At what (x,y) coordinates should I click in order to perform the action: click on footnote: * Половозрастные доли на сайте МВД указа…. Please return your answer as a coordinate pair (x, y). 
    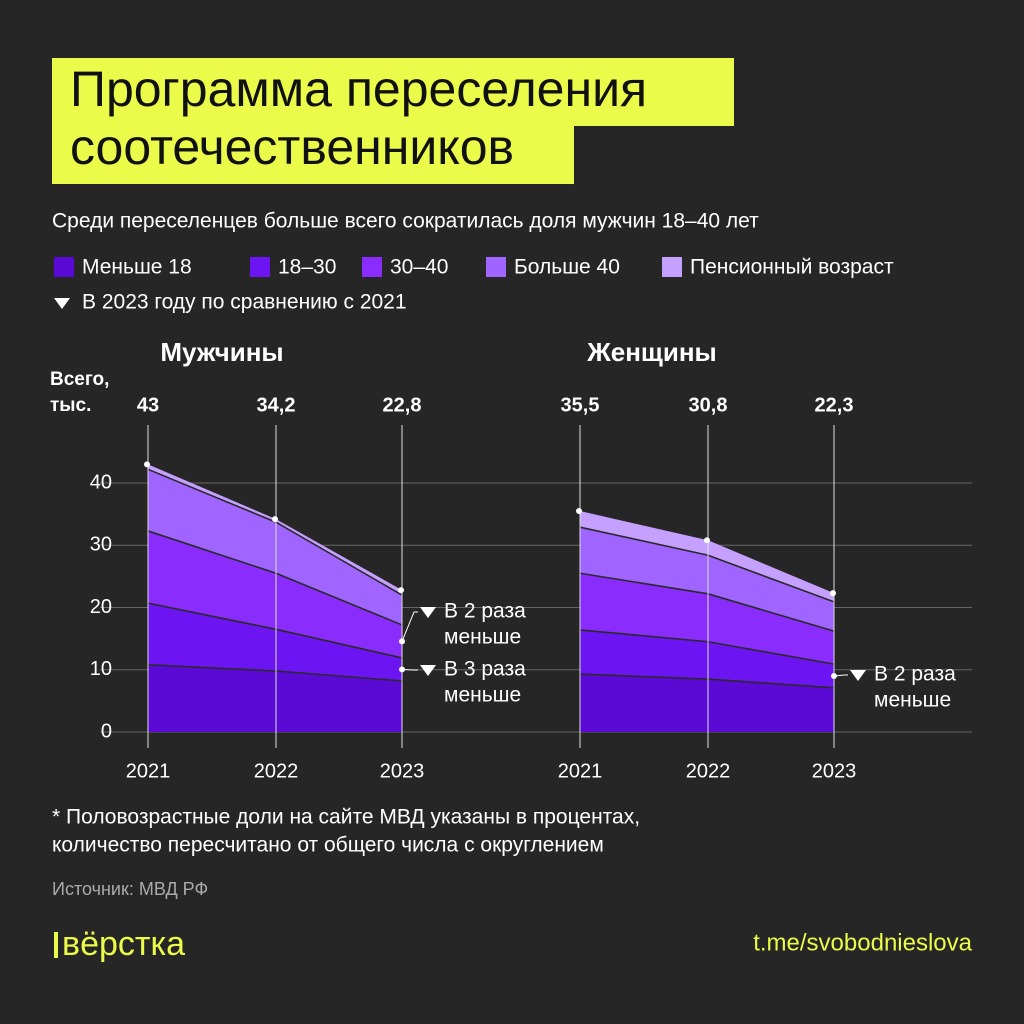
    Looking at the image, I should click on (346, 817).